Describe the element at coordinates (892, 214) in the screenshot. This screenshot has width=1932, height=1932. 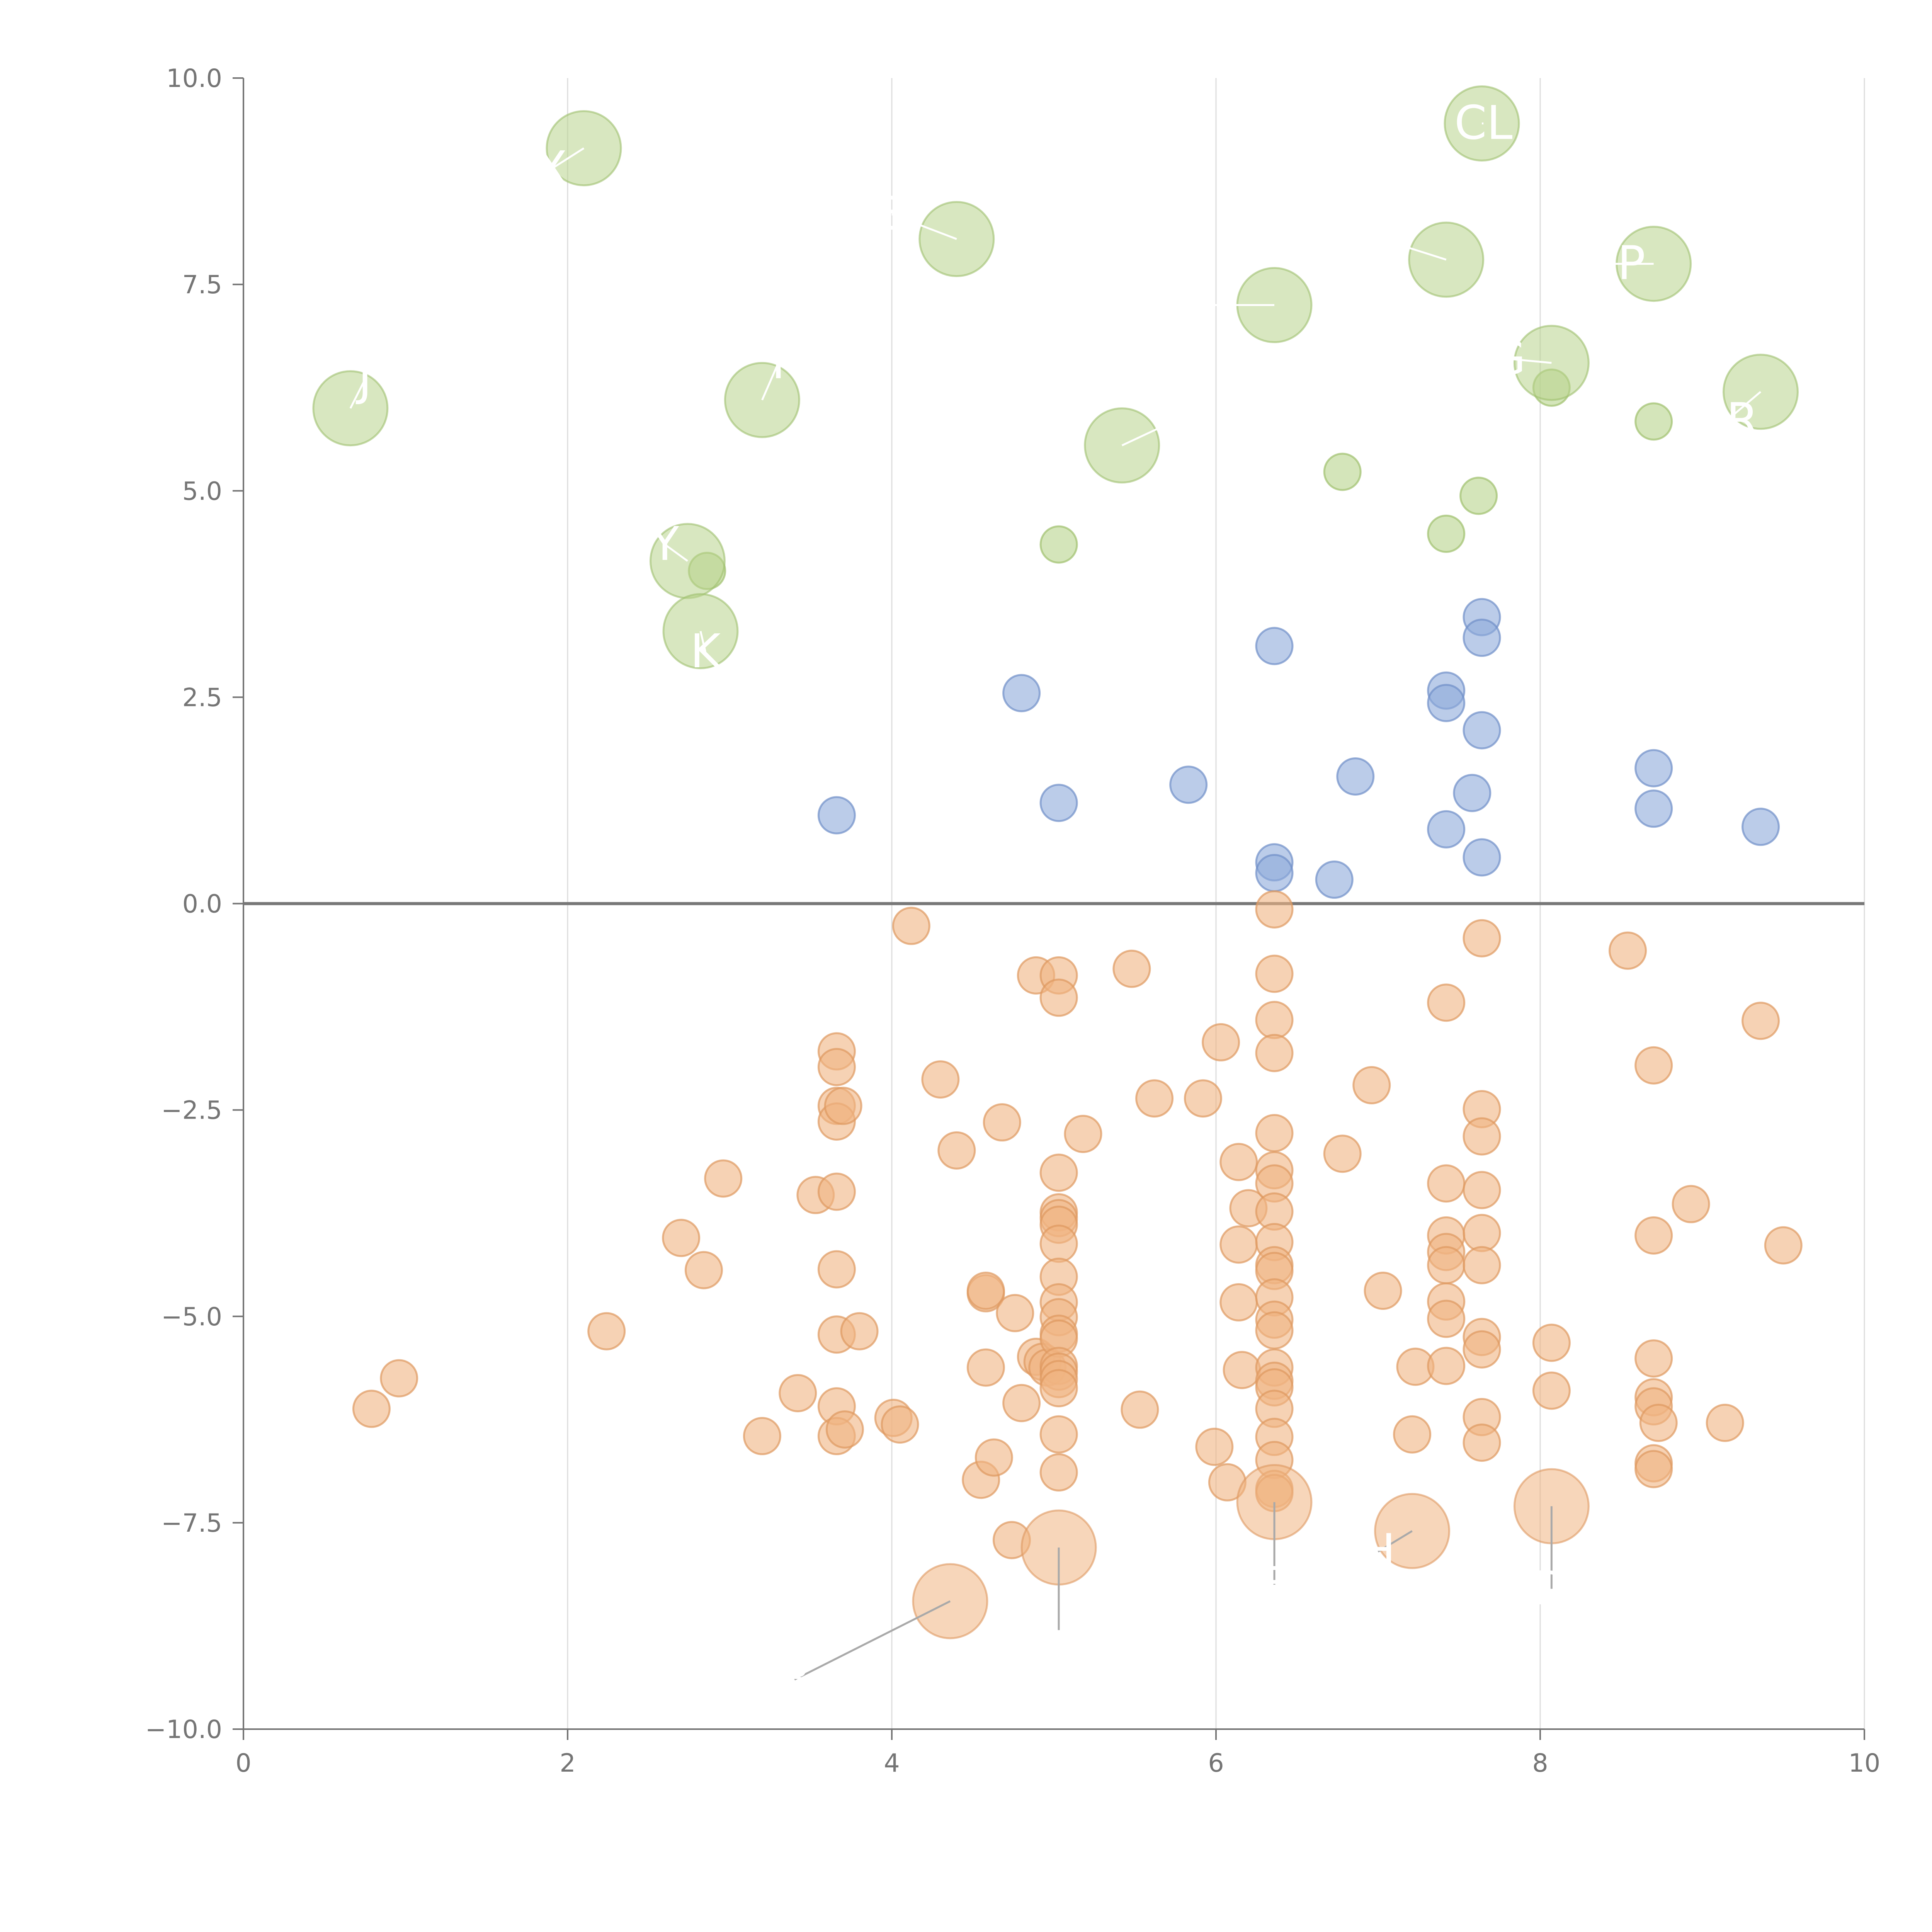
I see `bubble-label: E` at that location.